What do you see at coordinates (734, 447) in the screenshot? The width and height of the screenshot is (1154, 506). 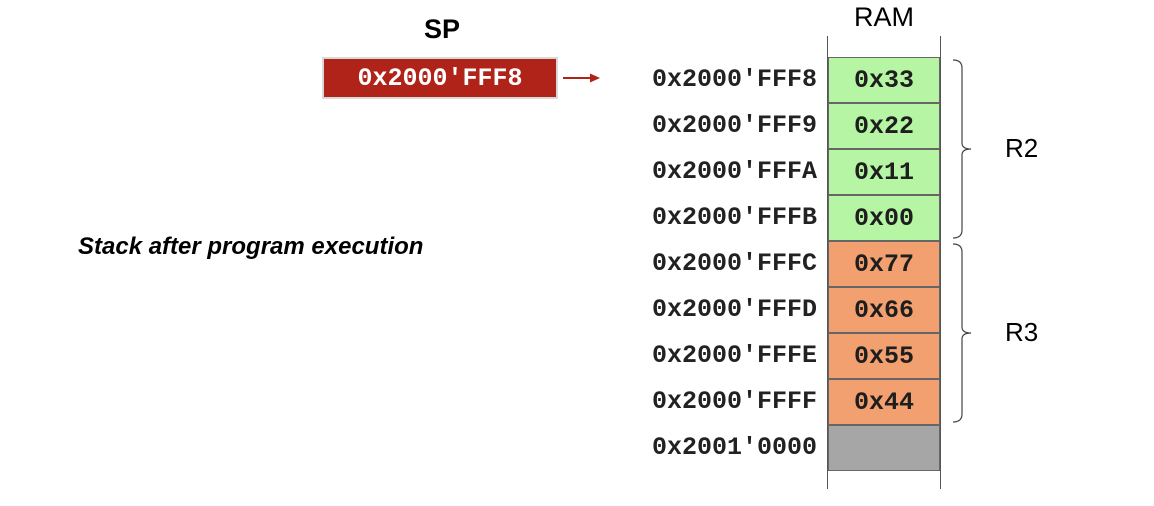 I see `address-label: 0x2001'0000` at bounding box center [734, 447].